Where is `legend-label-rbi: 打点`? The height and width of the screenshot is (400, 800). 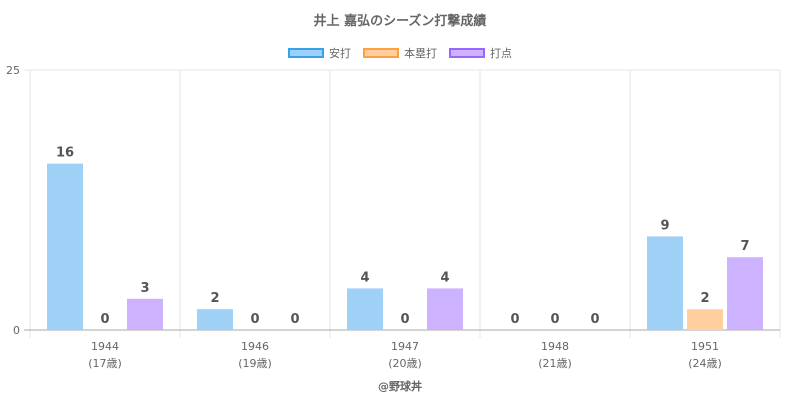
legend-label-rbi: 打点 is located at coordinates (501, 53).